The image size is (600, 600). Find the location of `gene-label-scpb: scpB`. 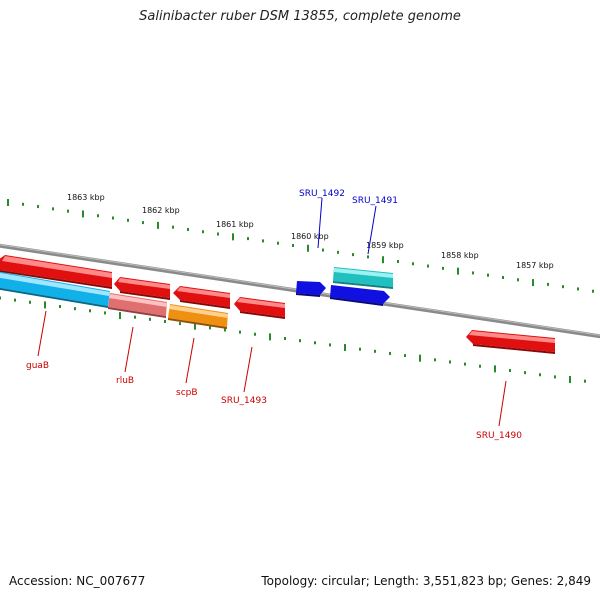

gene-label-scpb: scpB is located at coordinates (187, 393).